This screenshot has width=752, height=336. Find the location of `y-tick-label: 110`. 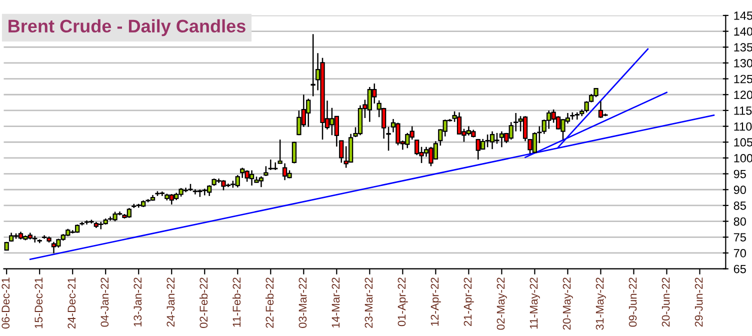

y-tick-label: 110 is located at coordinates (743, 126).